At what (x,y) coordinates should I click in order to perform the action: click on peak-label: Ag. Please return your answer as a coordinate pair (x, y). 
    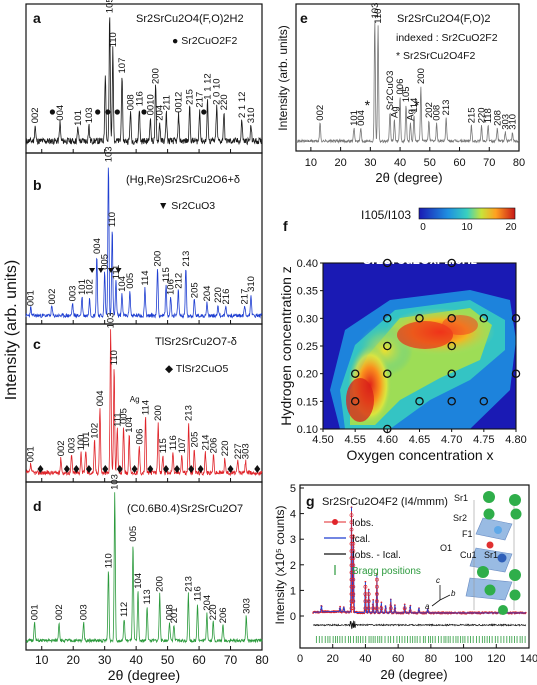
    Looking at the image, I should click on (411, 115).